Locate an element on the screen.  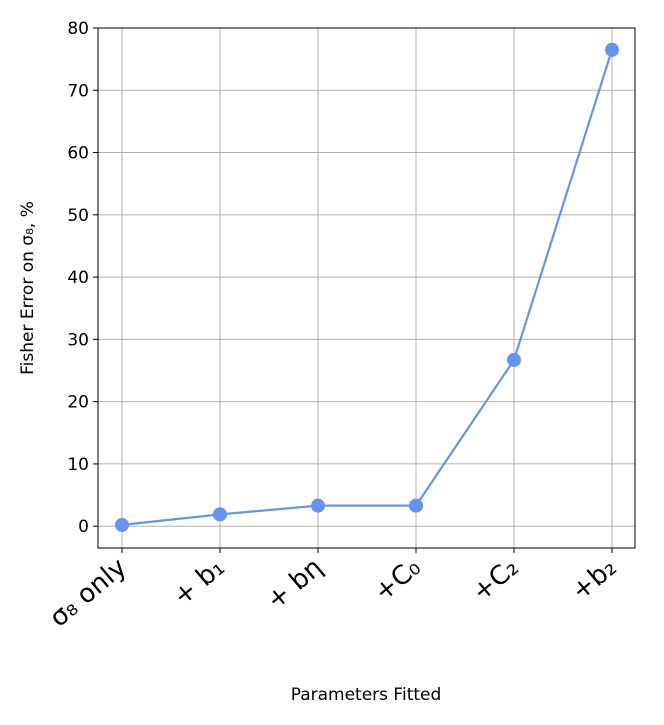
y-tick-label: 80 is located at coordinates (78, 29).